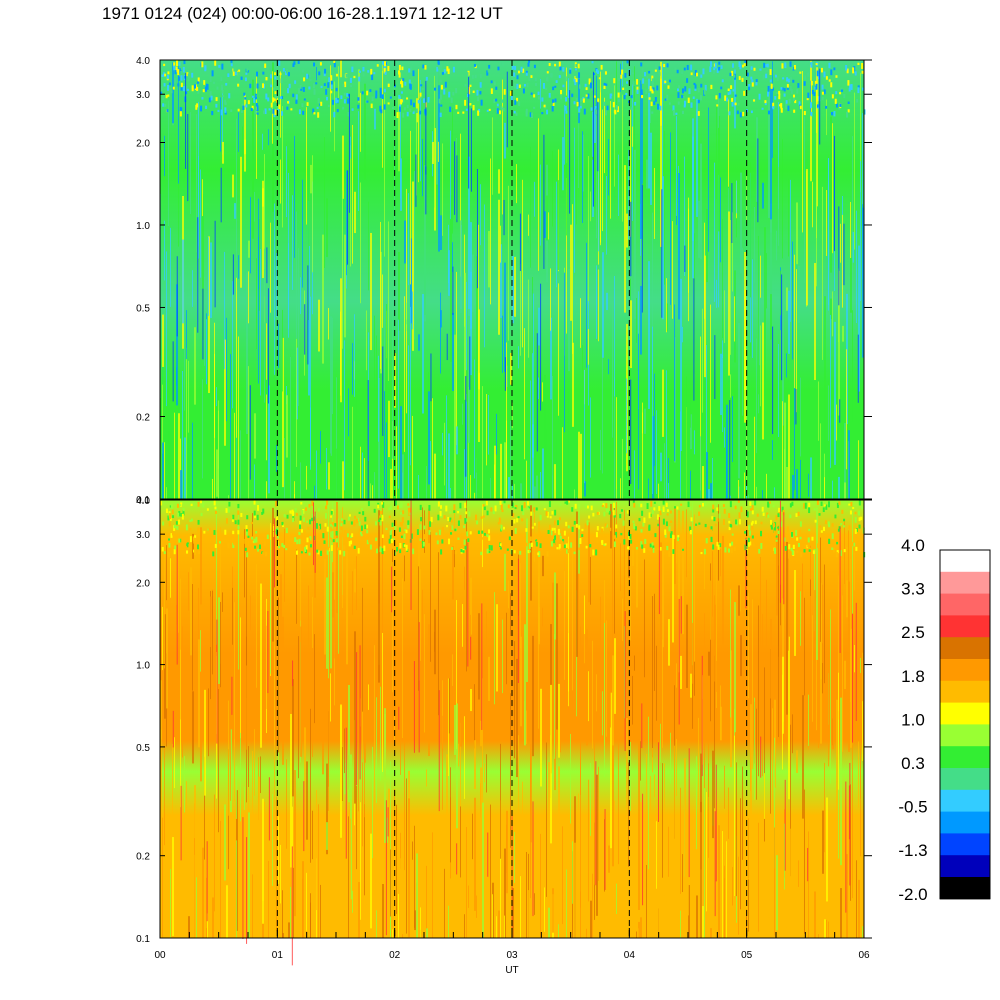 The width and height of the screenshot is (1000, 1000). I want to click on lower-ytick-label-1: 3.0, so click(143, 535).